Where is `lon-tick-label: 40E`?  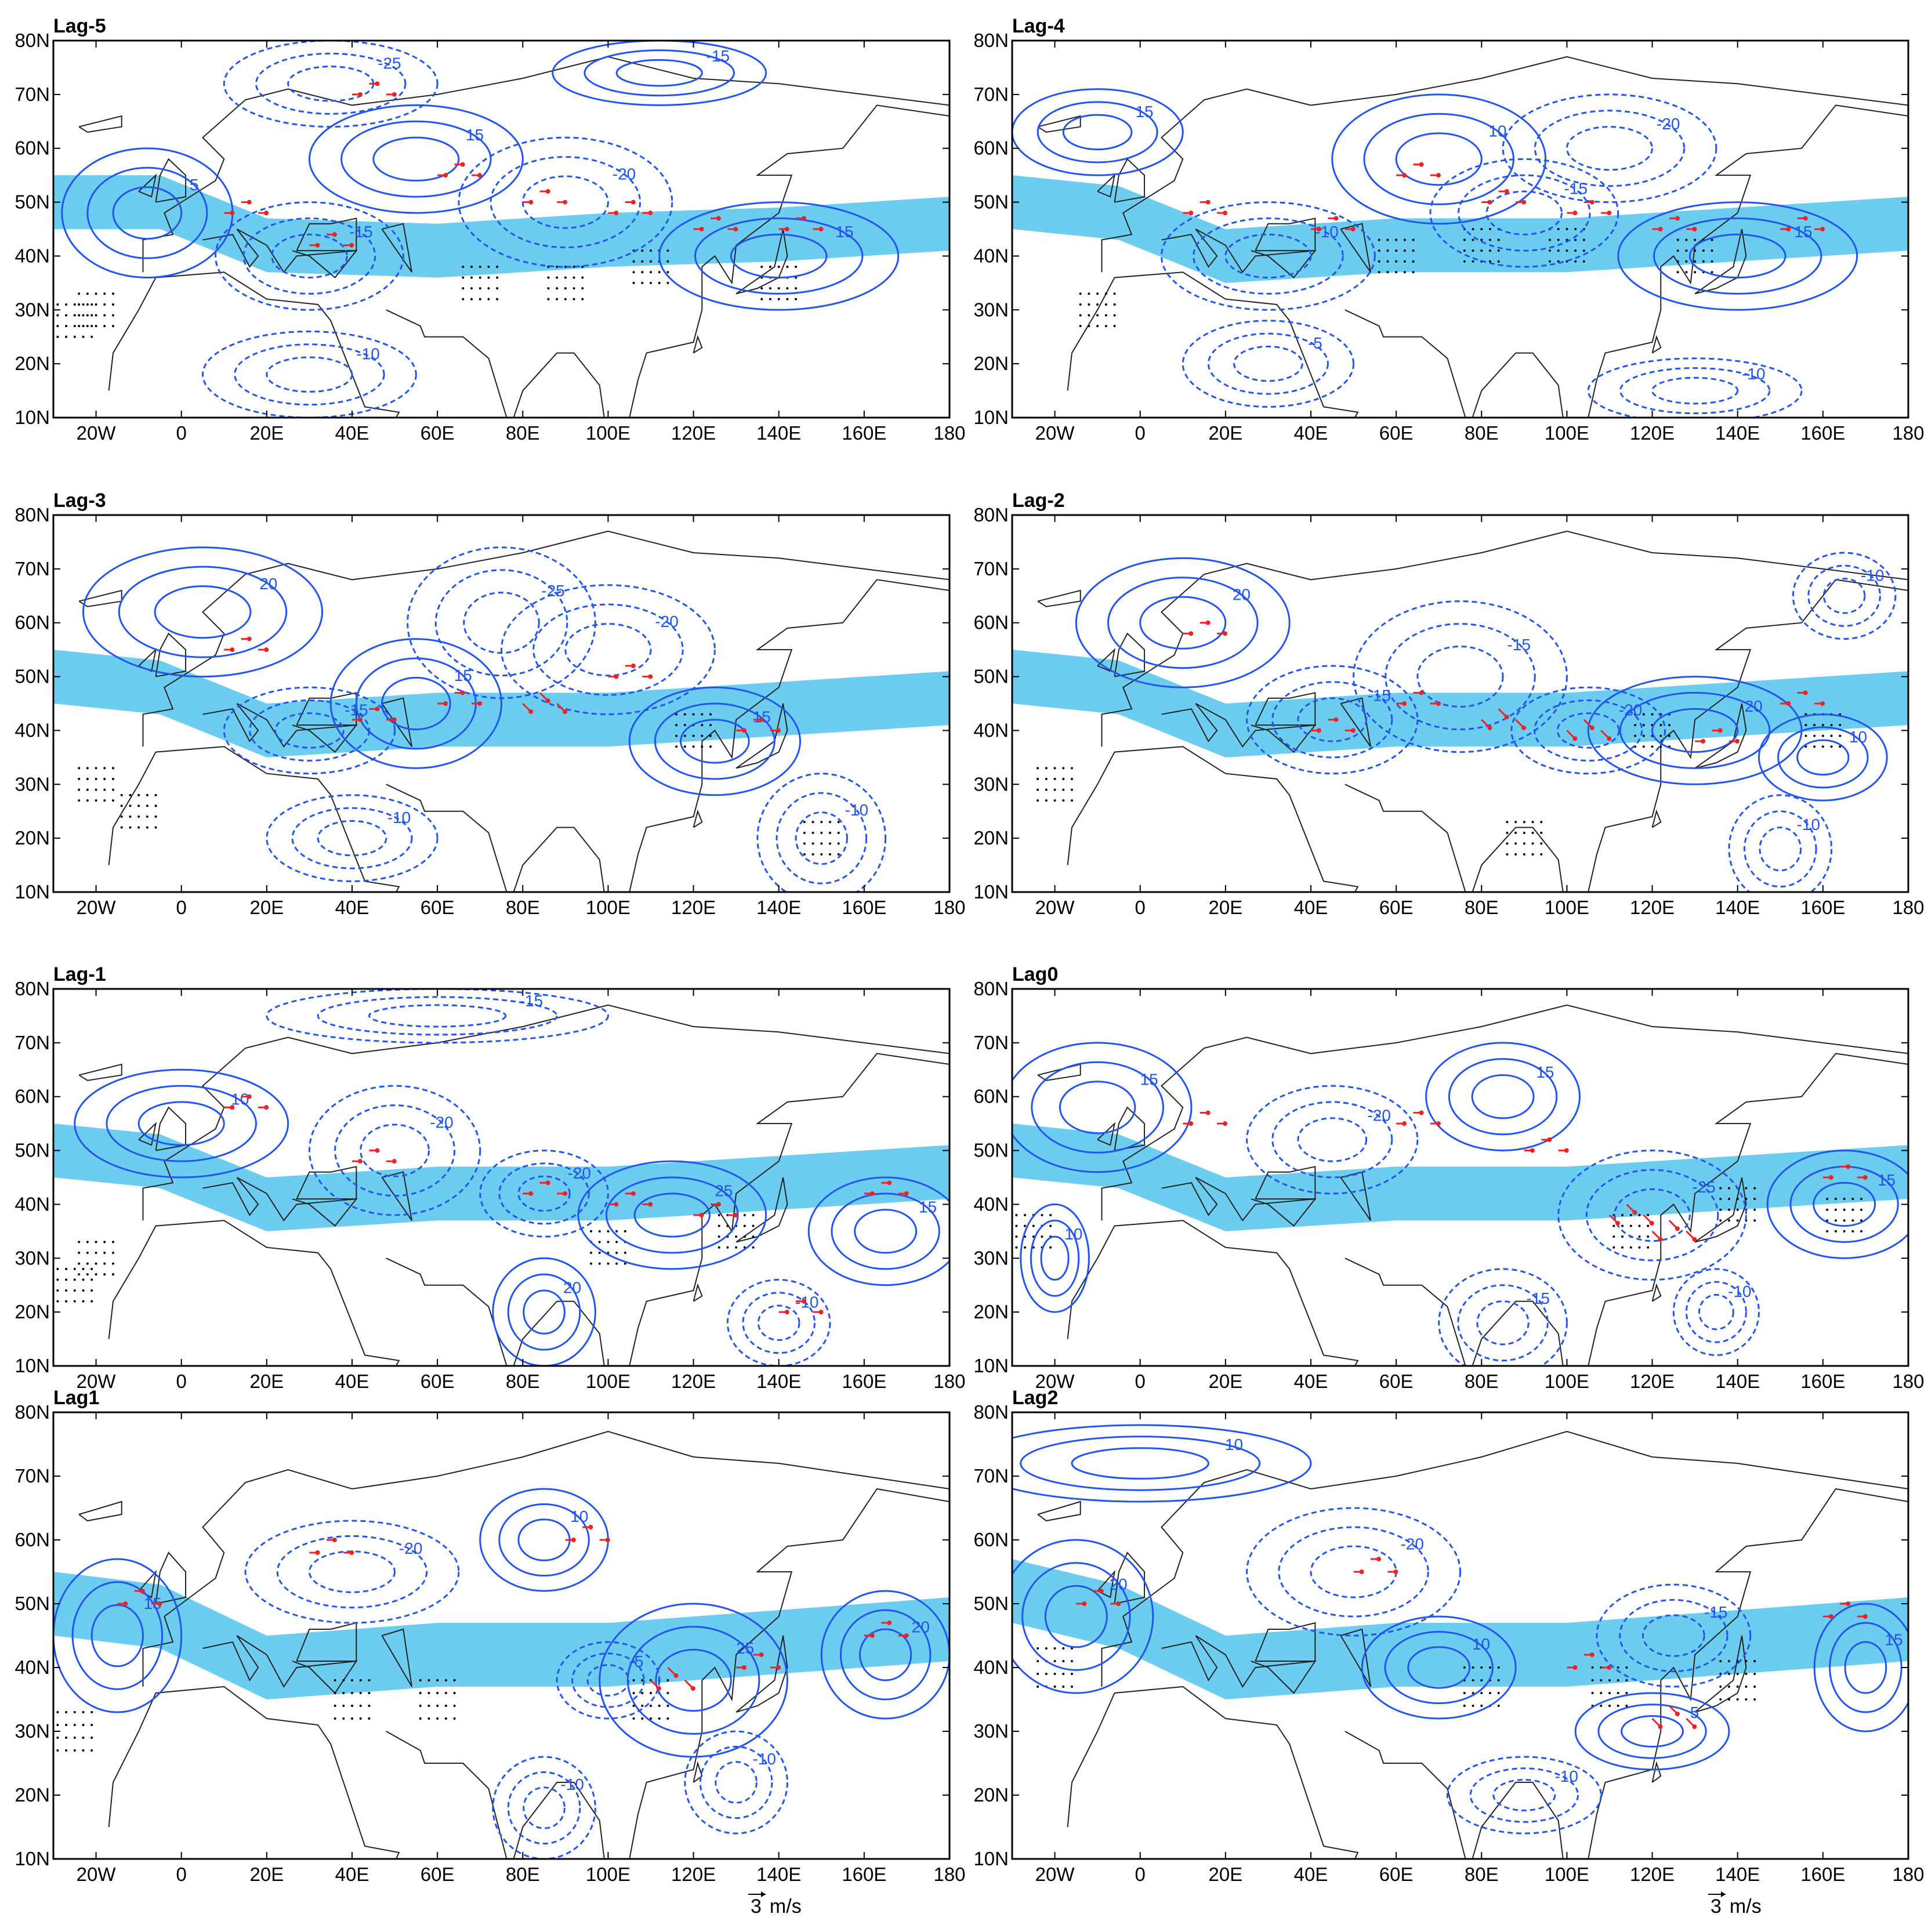
lon-tick-label: 40E is located at coordinates (1311, 433).